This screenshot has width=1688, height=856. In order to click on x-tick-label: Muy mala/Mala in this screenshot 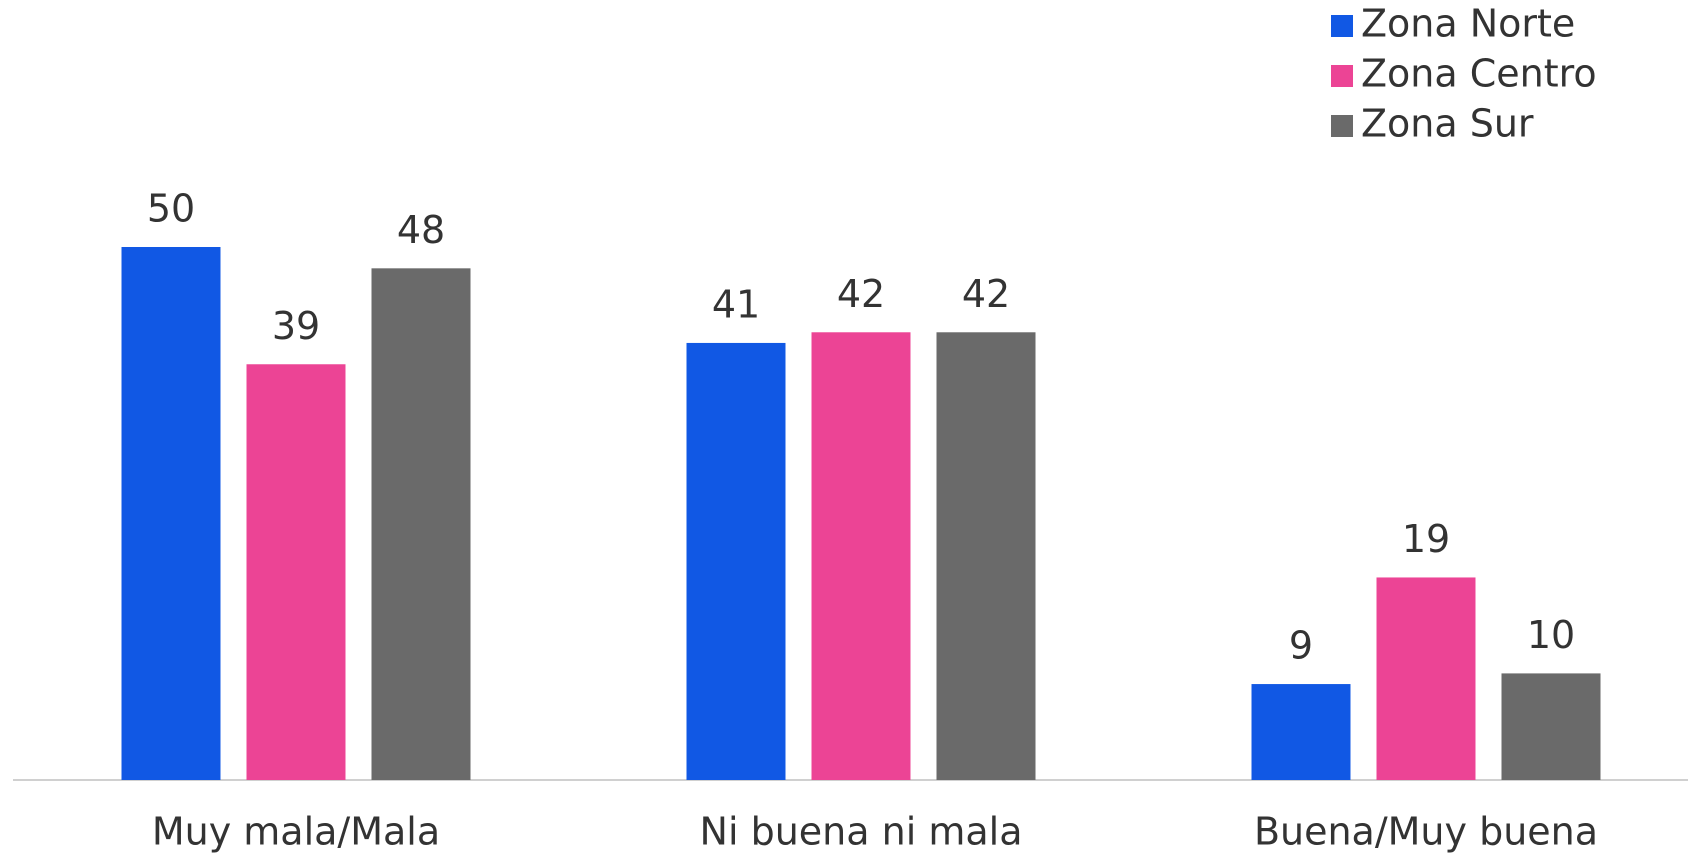, I will do `click(296, 832)`.